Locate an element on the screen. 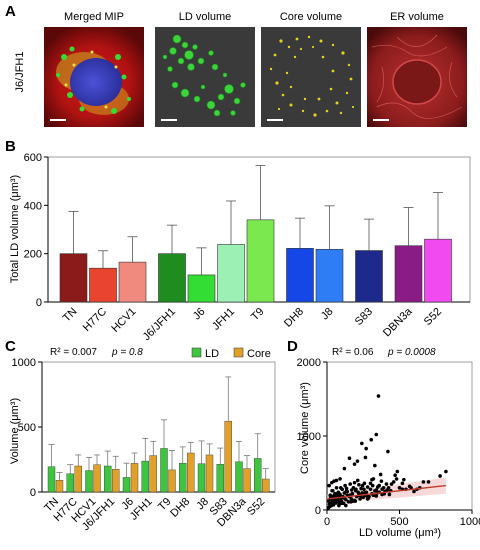 The width and height of the screenshot is (480, 550). bar-JFH1 is located at coordinates (231, 273).